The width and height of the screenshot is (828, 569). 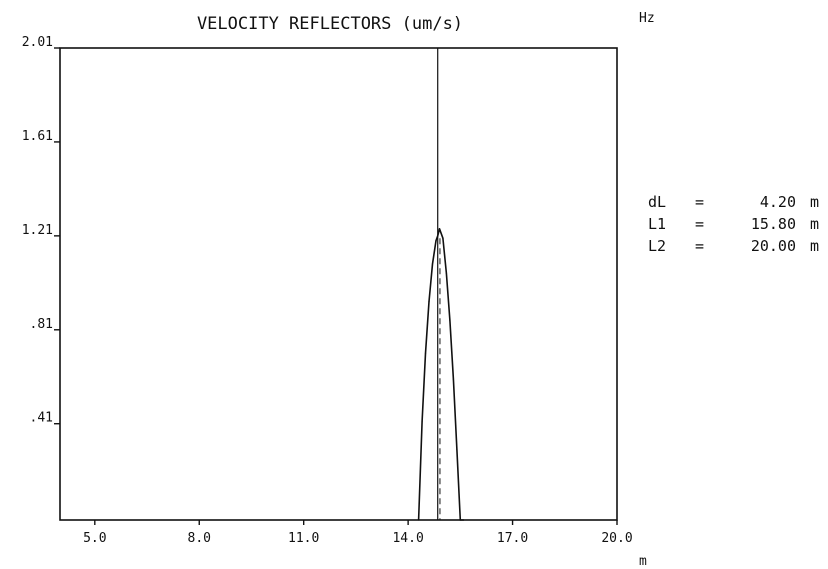 What do you see at coordinates (94, 538) in the screenshot?
I see `x-tick-label-0: 5.0` at bounding box center [94, 538].